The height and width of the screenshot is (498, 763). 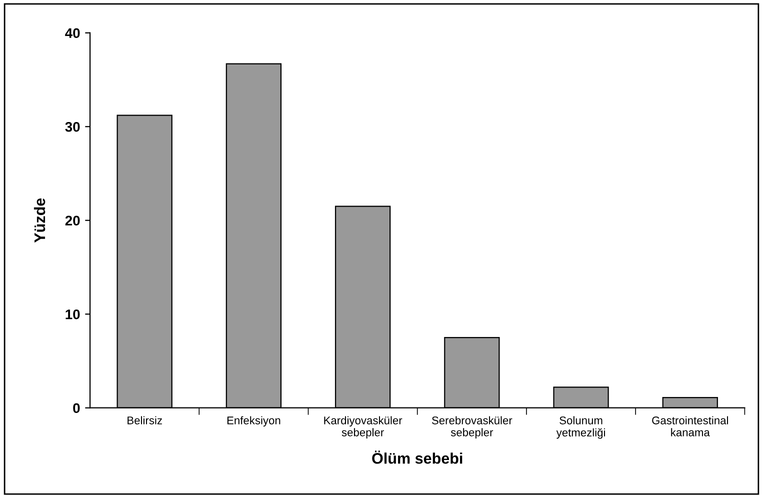 I want to click on x-tick-label: Belirsiz, so click(x=145, y=420).